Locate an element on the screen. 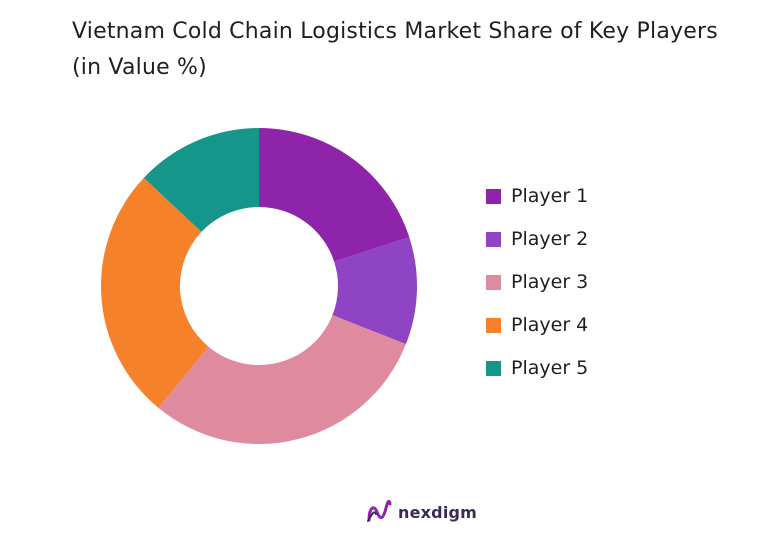 The height and width of the screenshot is (535, 782). chart-legend: Player 1 Player 2 Player 3 Player 4 Player 5 is located at coordinates (537, 292).